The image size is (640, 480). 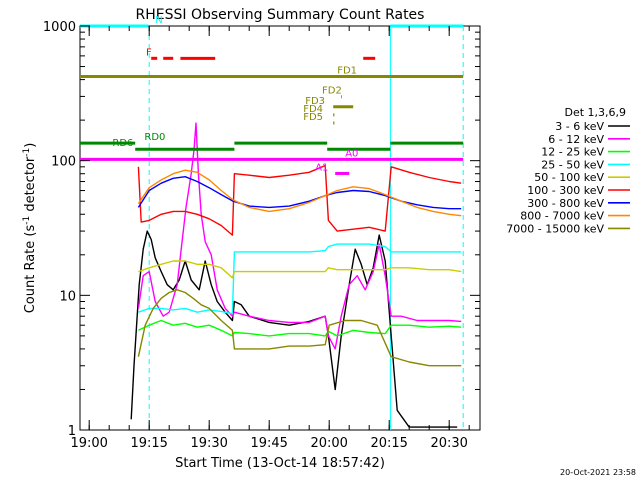 I want to click on y-axis-label-mid: detector, so click(x=30, y=186).